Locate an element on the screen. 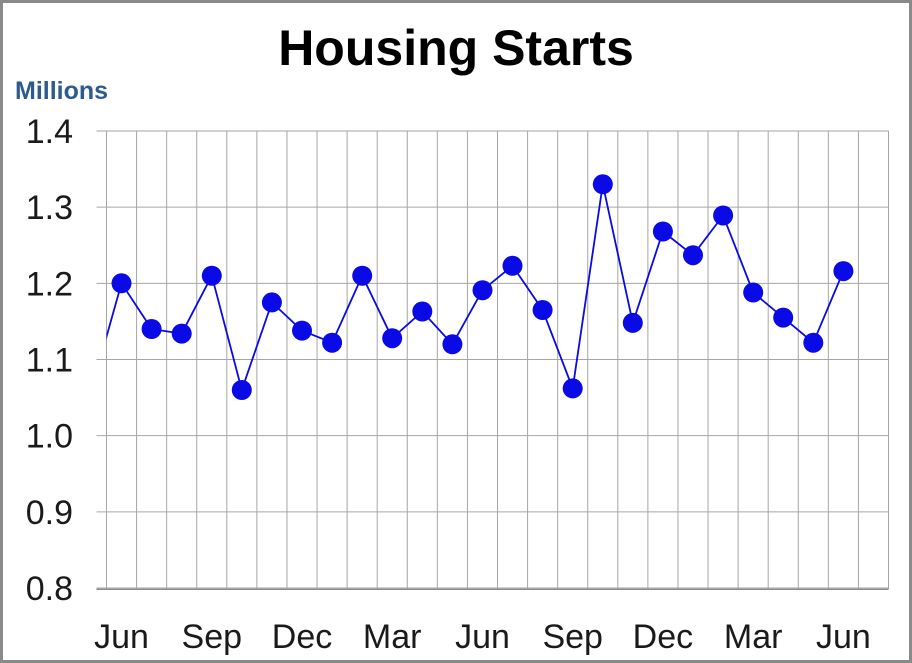 This screenshot has width=912, height=663. y-tick-label: 1.0 is located at coordinates (49, 437).